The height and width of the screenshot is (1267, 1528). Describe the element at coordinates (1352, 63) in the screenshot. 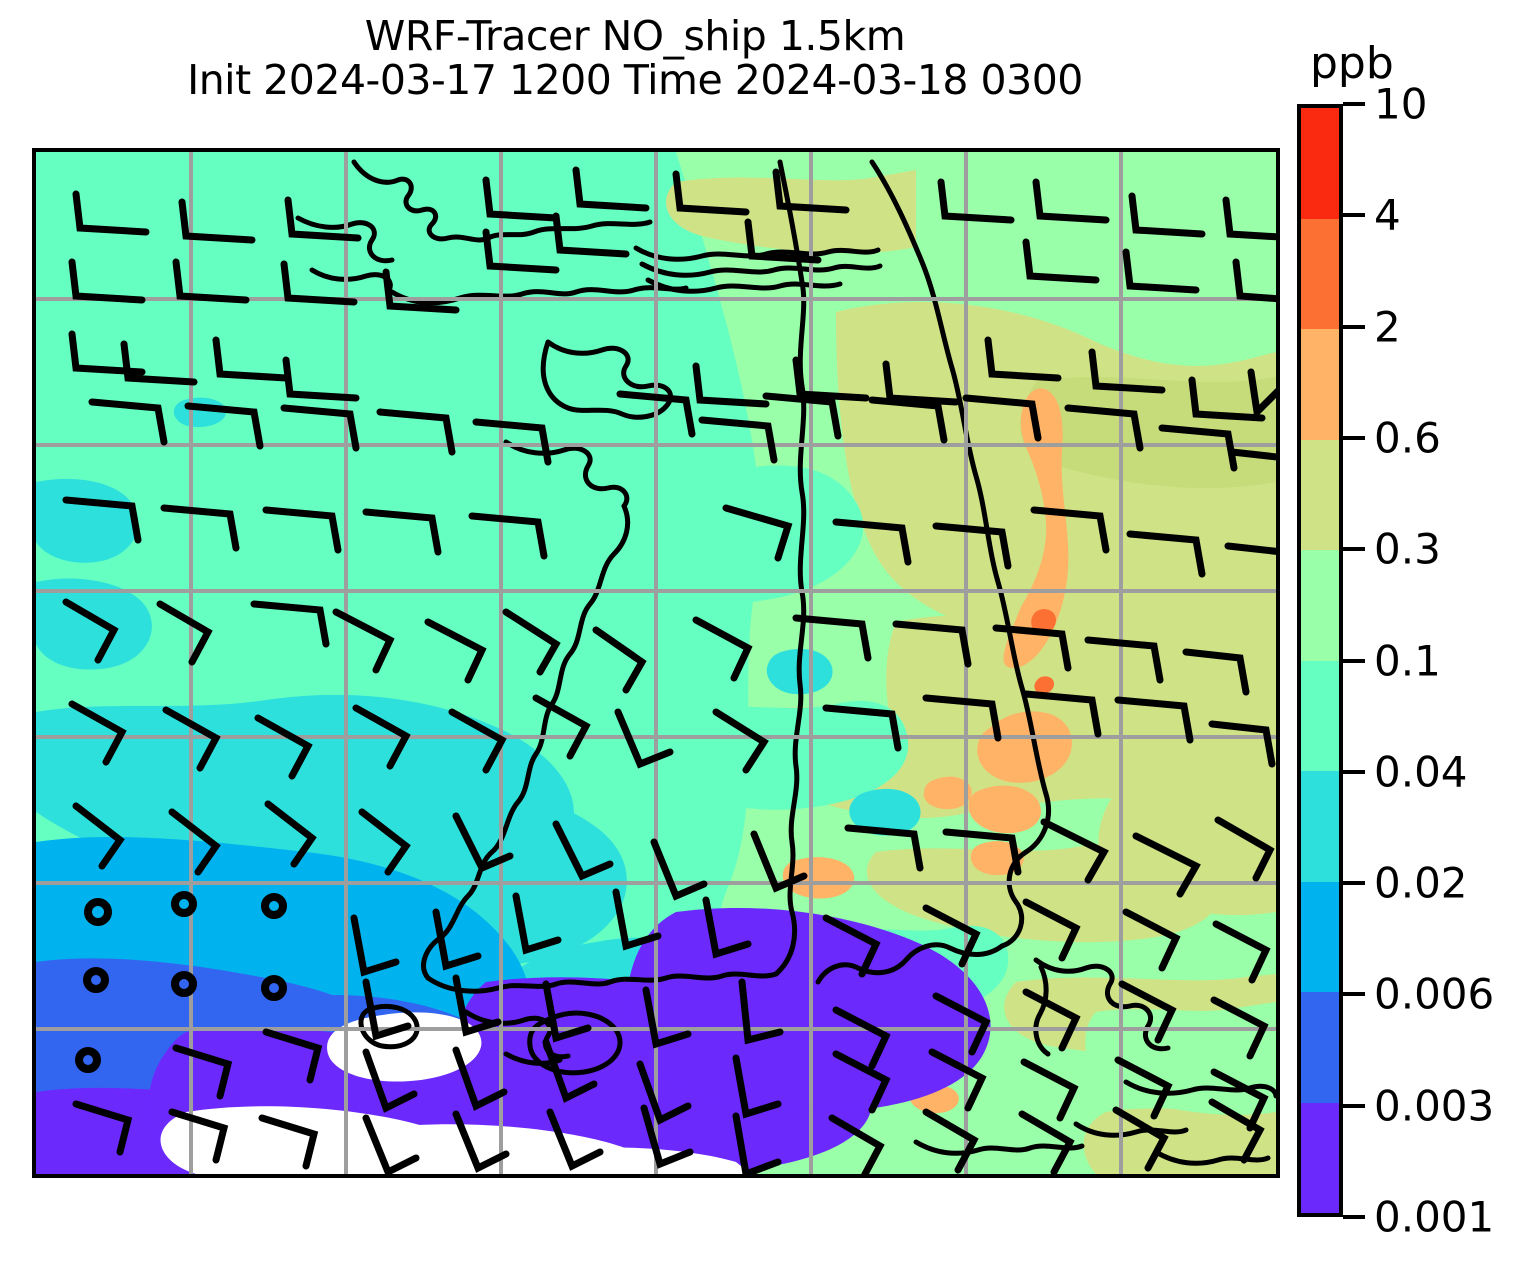

I see `colorbar-unit-label: ppb` at that location.